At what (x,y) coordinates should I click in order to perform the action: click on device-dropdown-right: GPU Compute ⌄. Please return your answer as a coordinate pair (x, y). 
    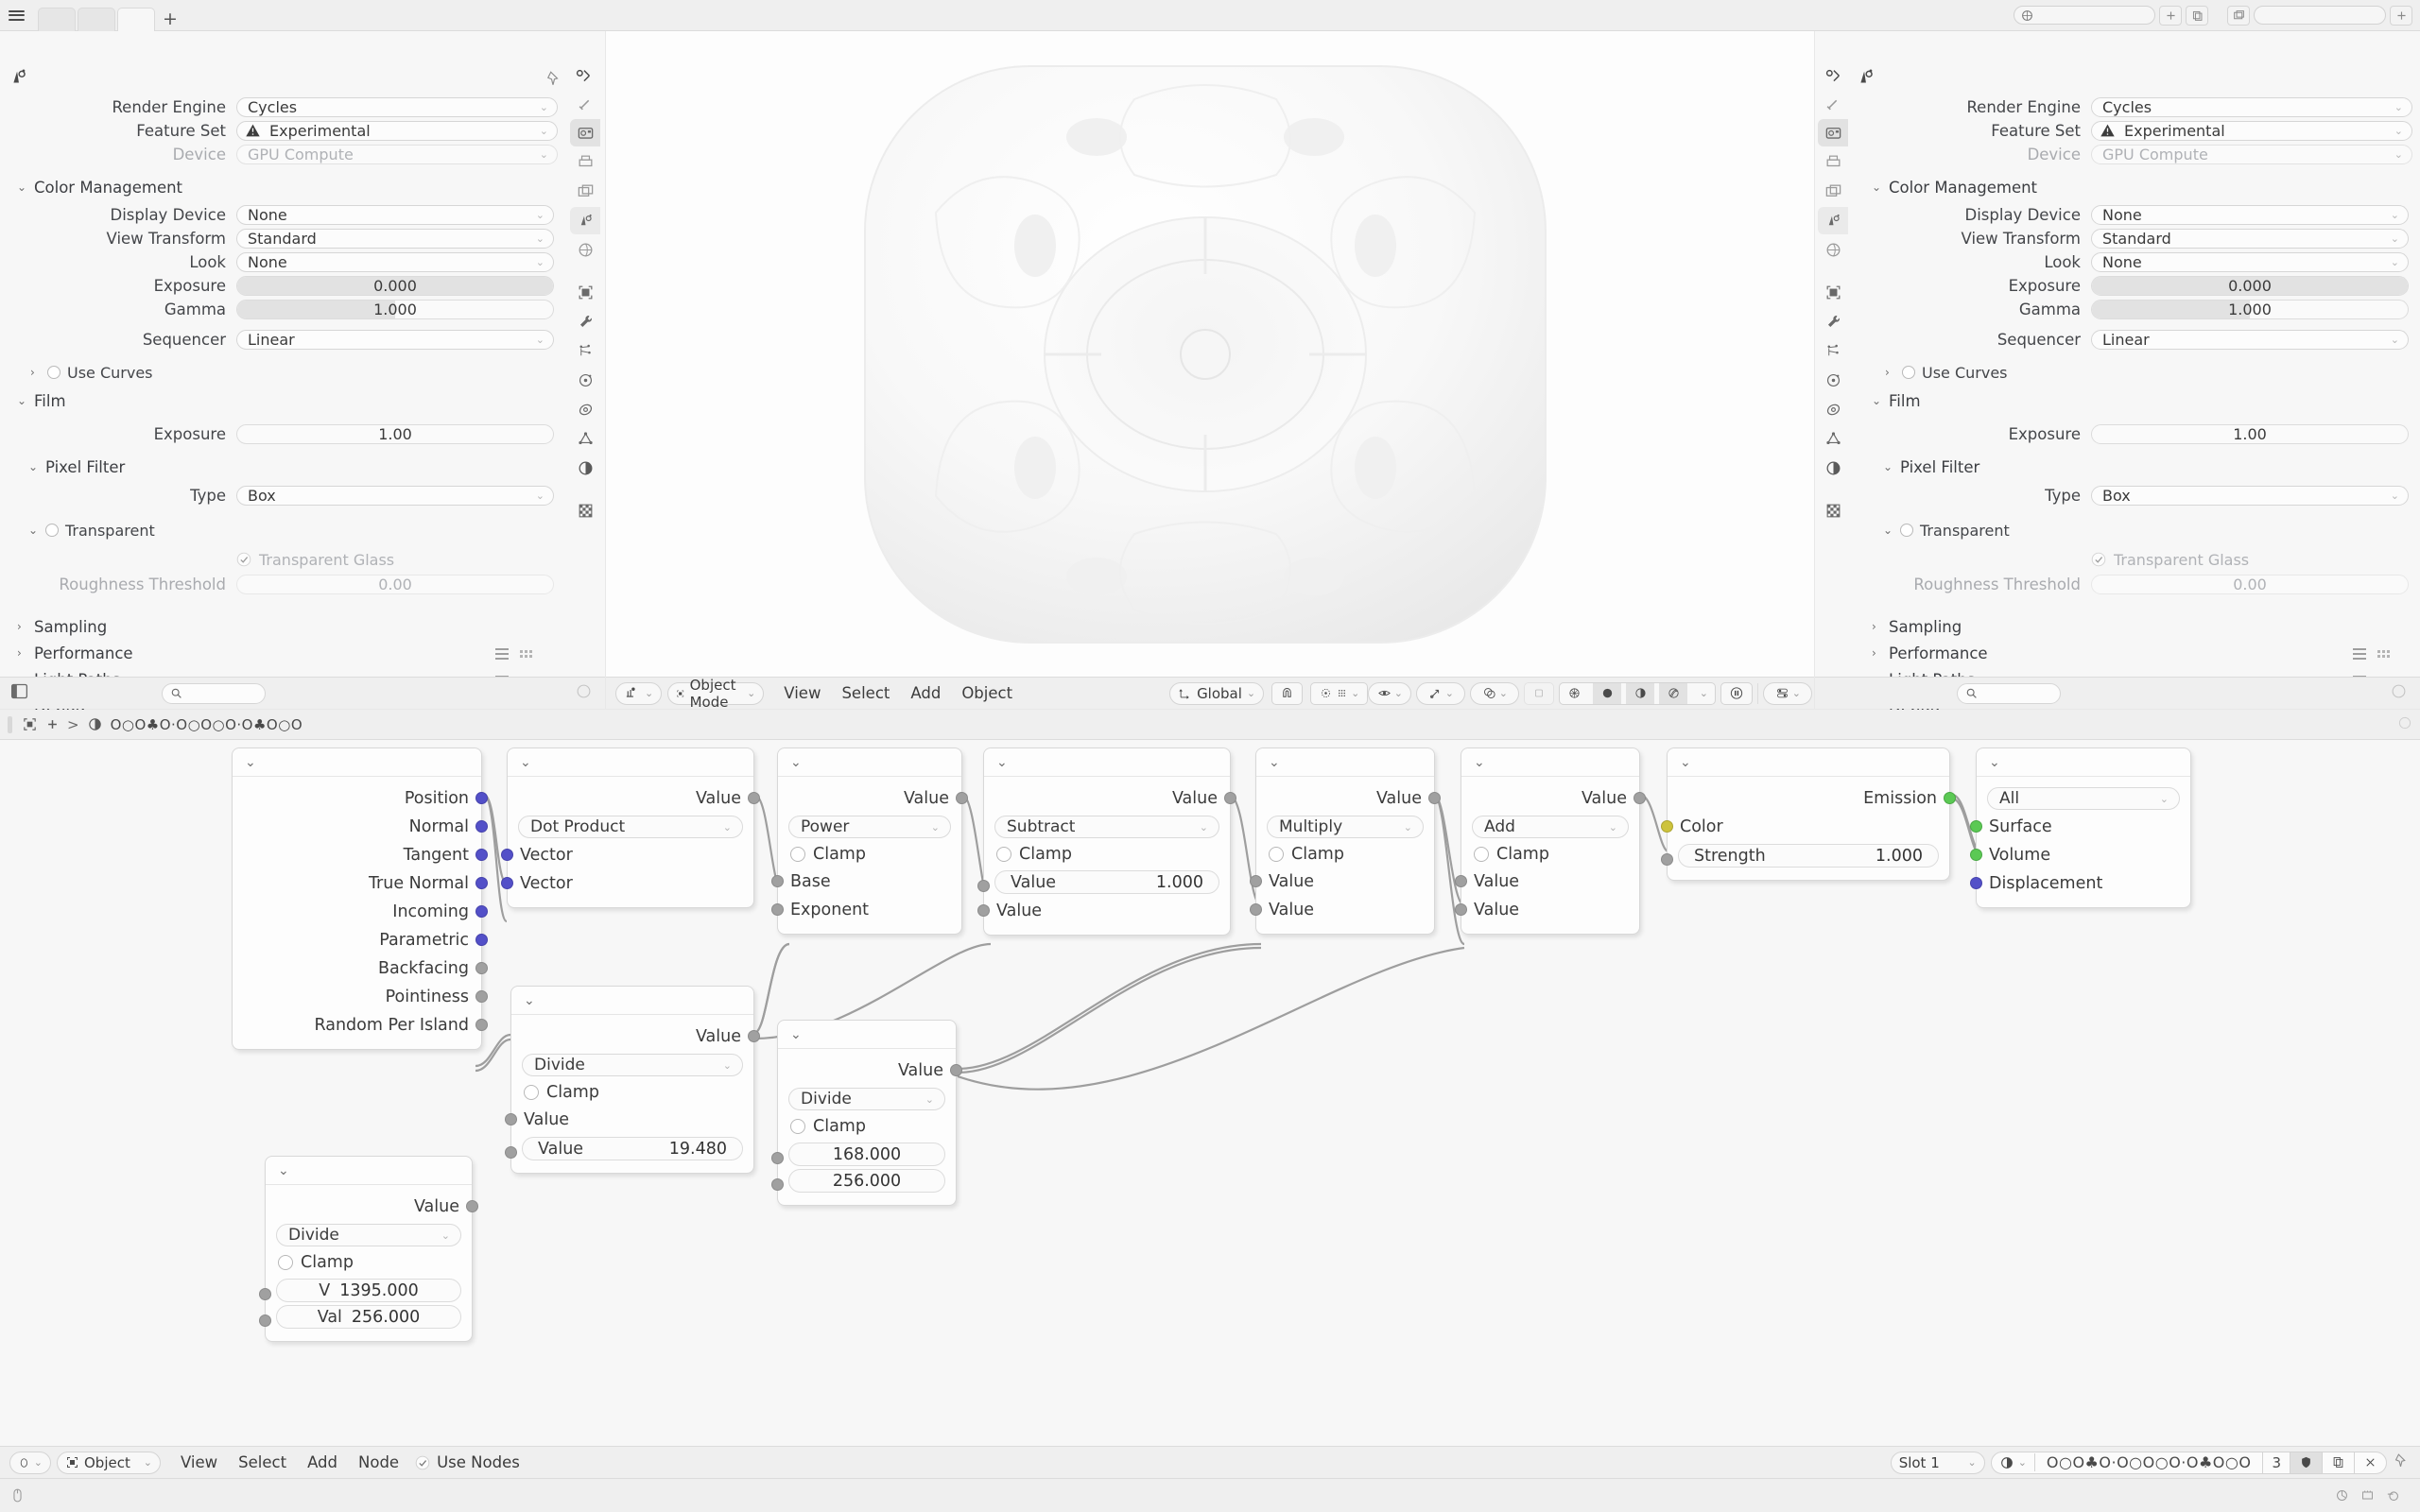
    Looking at the image, I should click on (2252, 154).